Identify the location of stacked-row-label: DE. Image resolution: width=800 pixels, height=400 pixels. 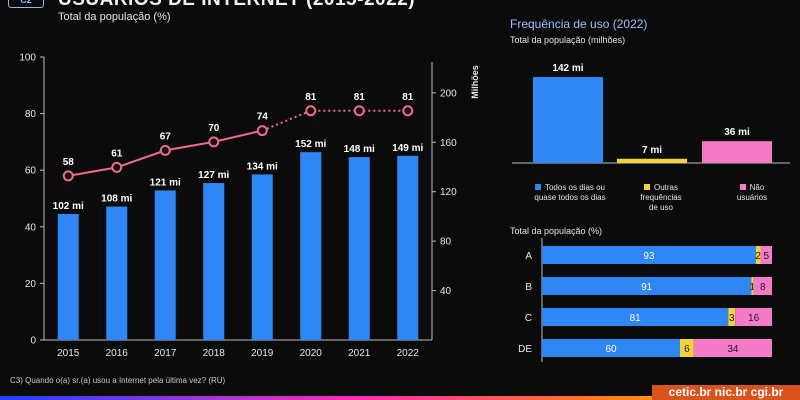
(525, 349).